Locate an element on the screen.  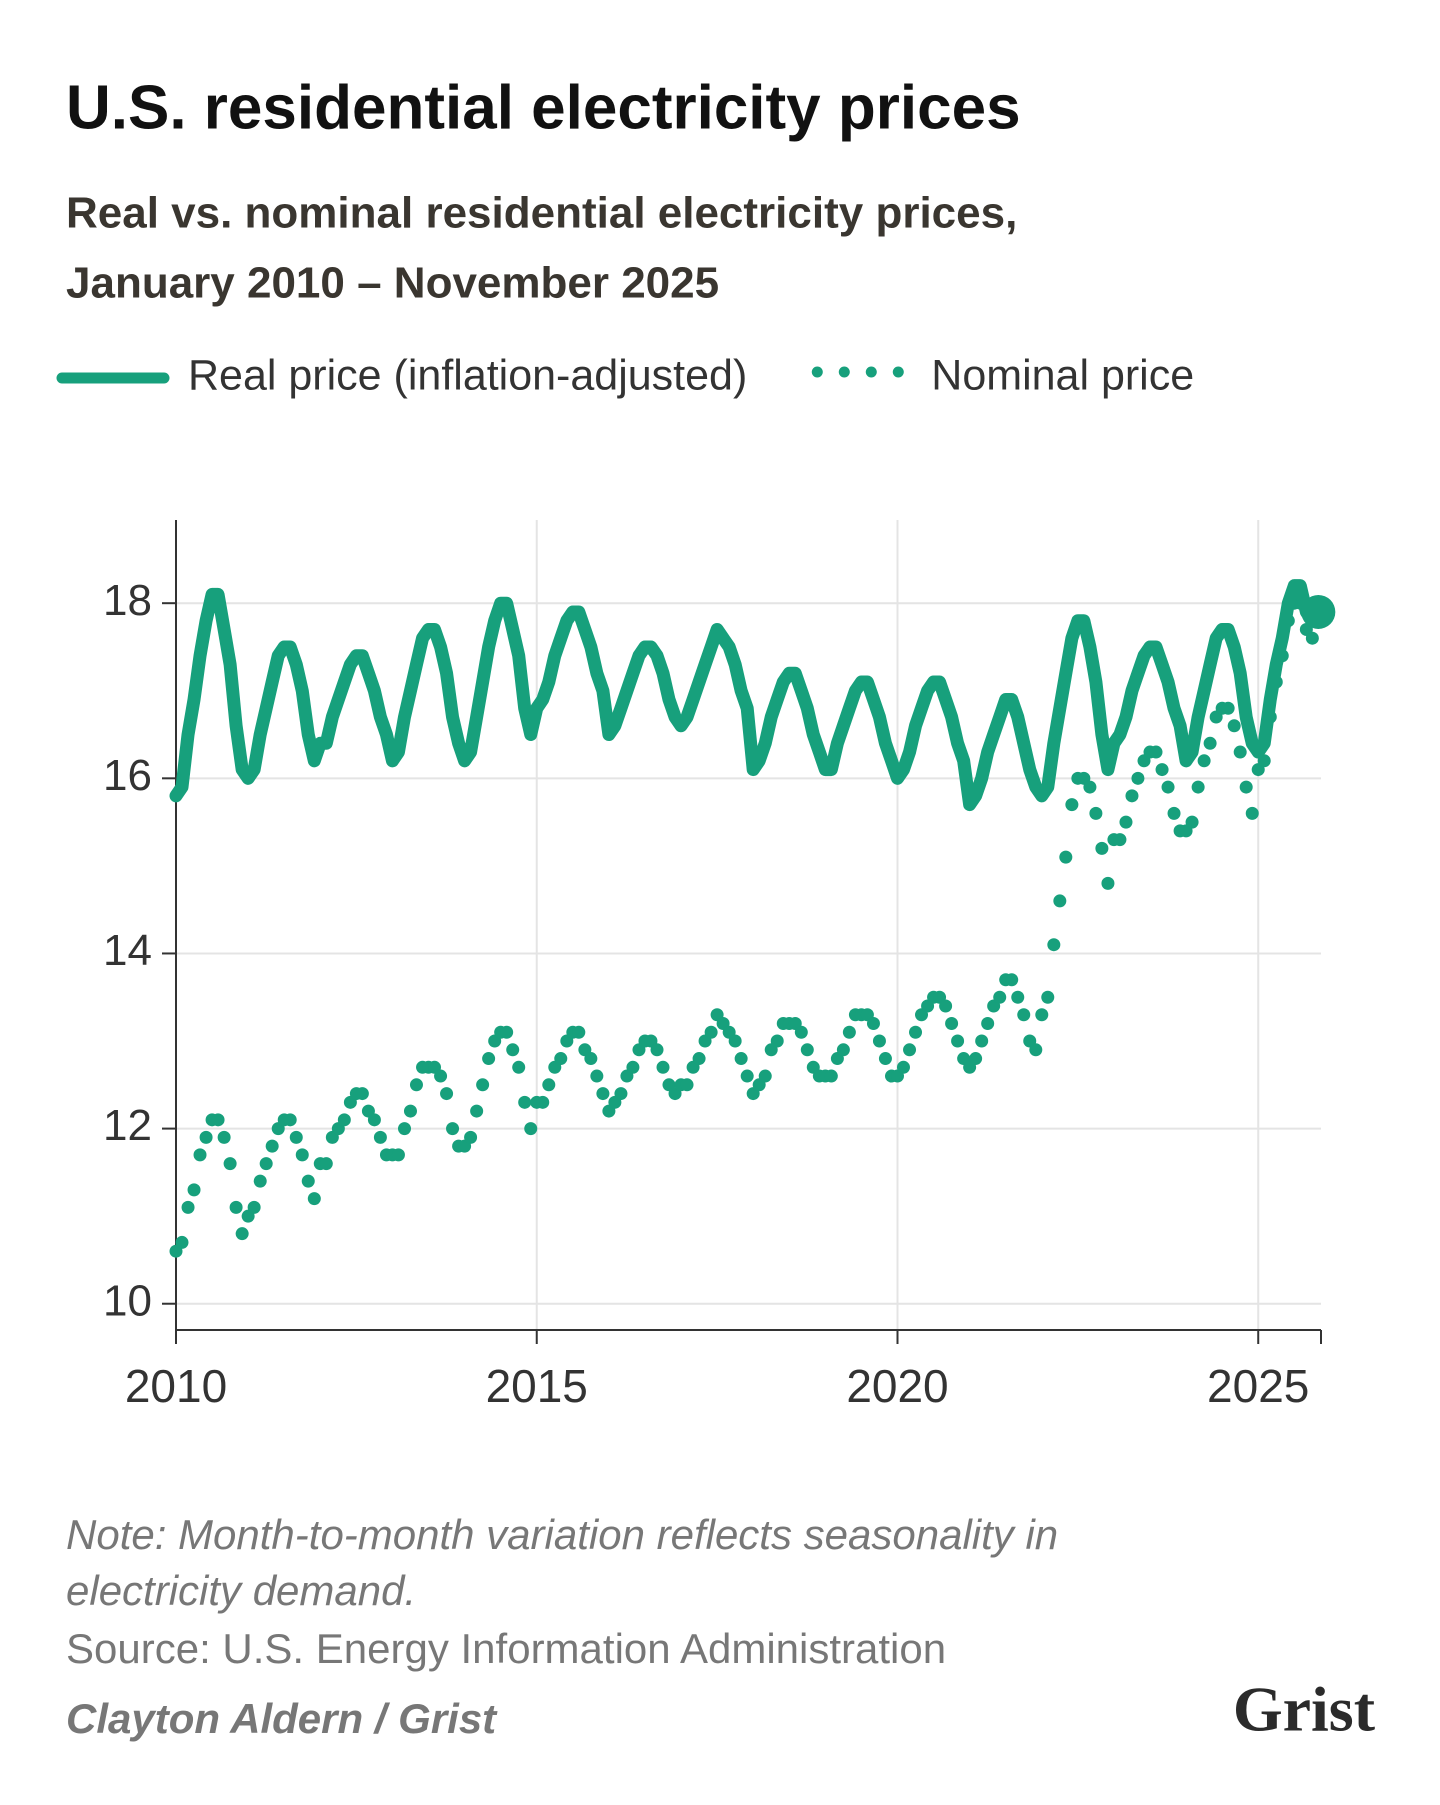
credit: Clayton Aldern / Grist is located at coordinates (282, 1718).